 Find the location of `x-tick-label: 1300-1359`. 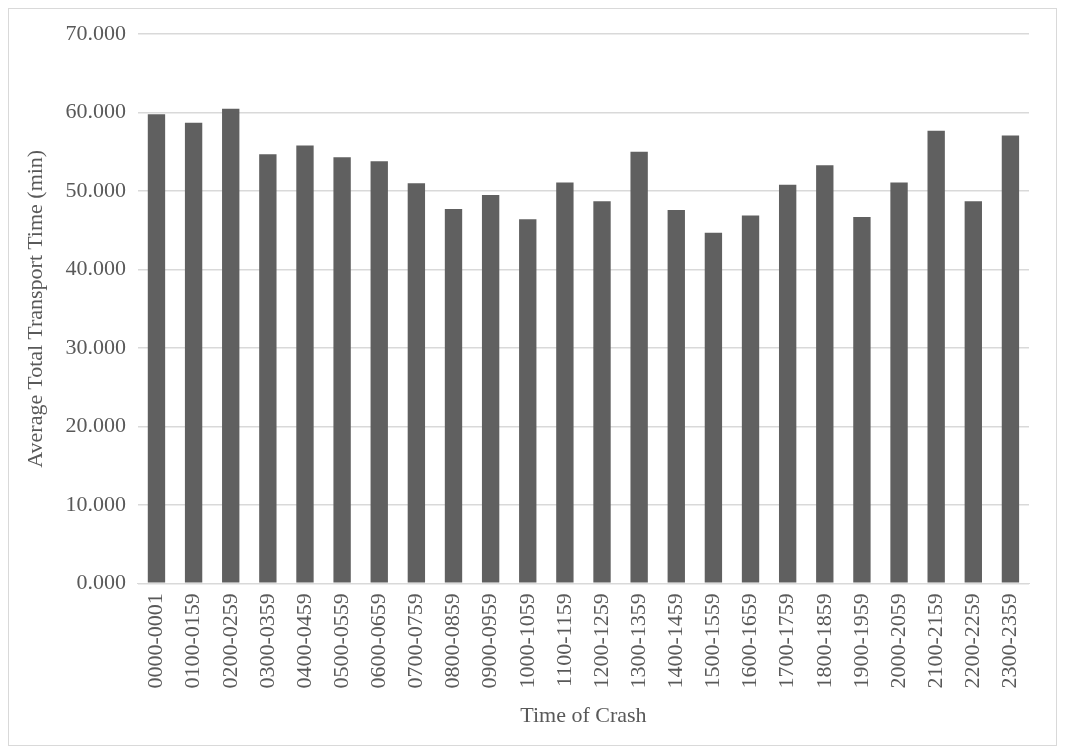

x-tick-label: 1300-1359 is located at coordinates (637, 641).